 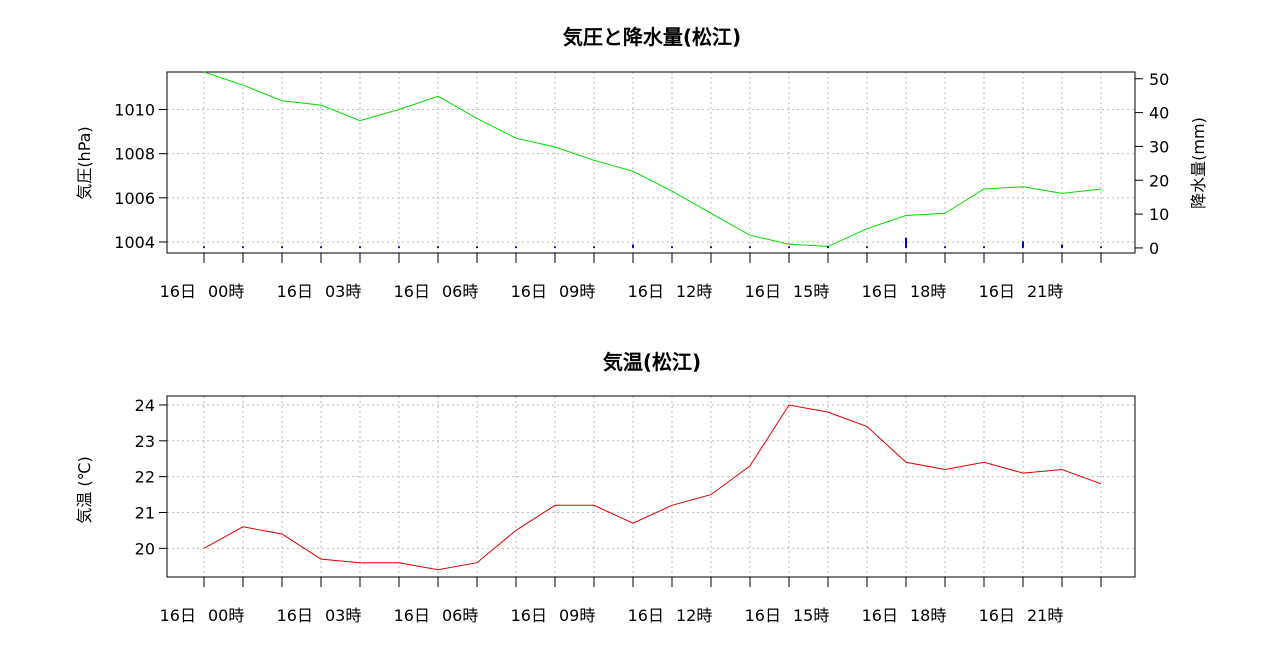 What do you see at coordinates (134, 154) in the screenshot?
I see `y-tick-label: 1008` at bounding box center [134, 154].